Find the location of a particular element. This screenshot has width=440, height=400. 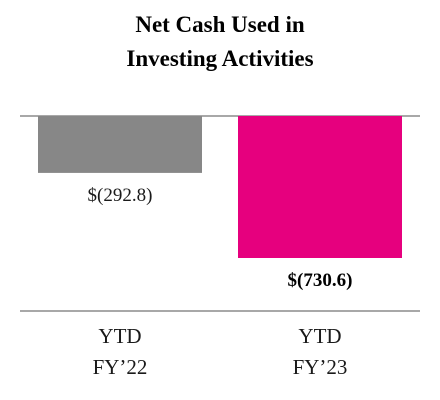

category-label-fy22-line-2: FY’22 is located at coordinates (120, 367).